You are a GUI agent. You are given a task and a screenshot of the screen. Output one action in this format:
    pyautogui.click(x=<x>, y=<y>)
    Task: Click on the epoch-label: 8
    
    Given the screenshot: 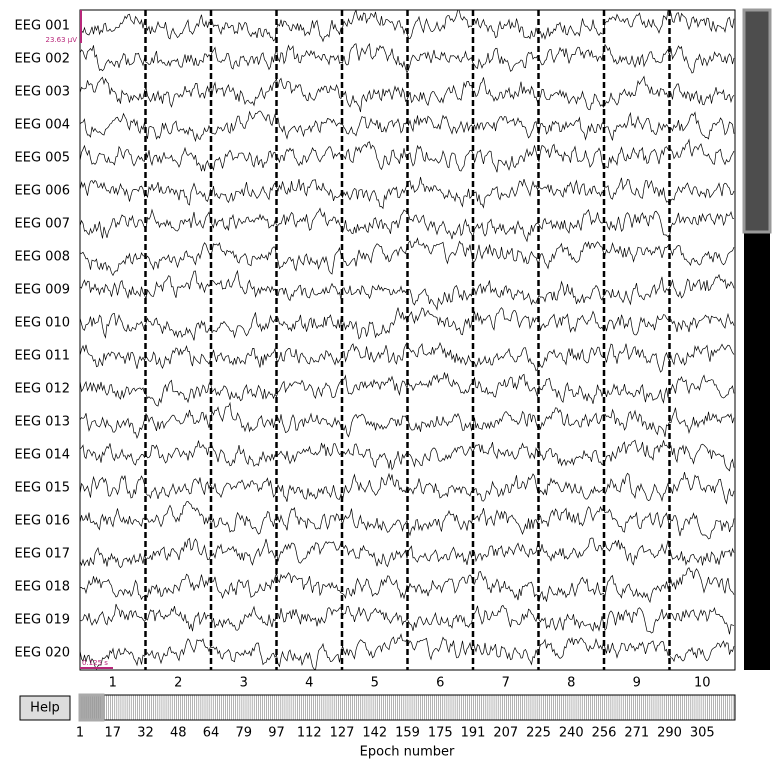 What is the action you would take?
    pyautogui.click(x=571, y=683)
    